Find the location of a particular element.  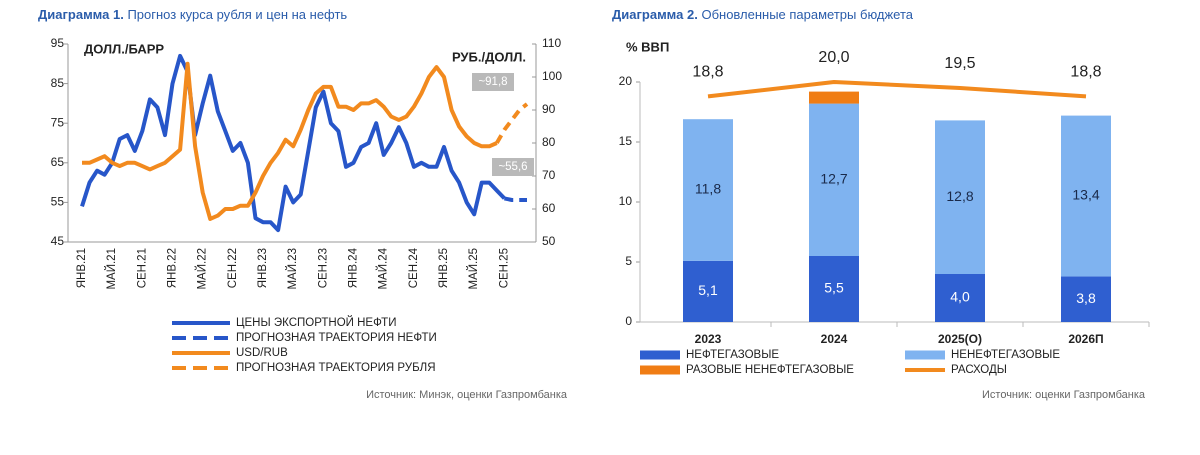

data-label: 5,1 is located at coordinates (708, 290).